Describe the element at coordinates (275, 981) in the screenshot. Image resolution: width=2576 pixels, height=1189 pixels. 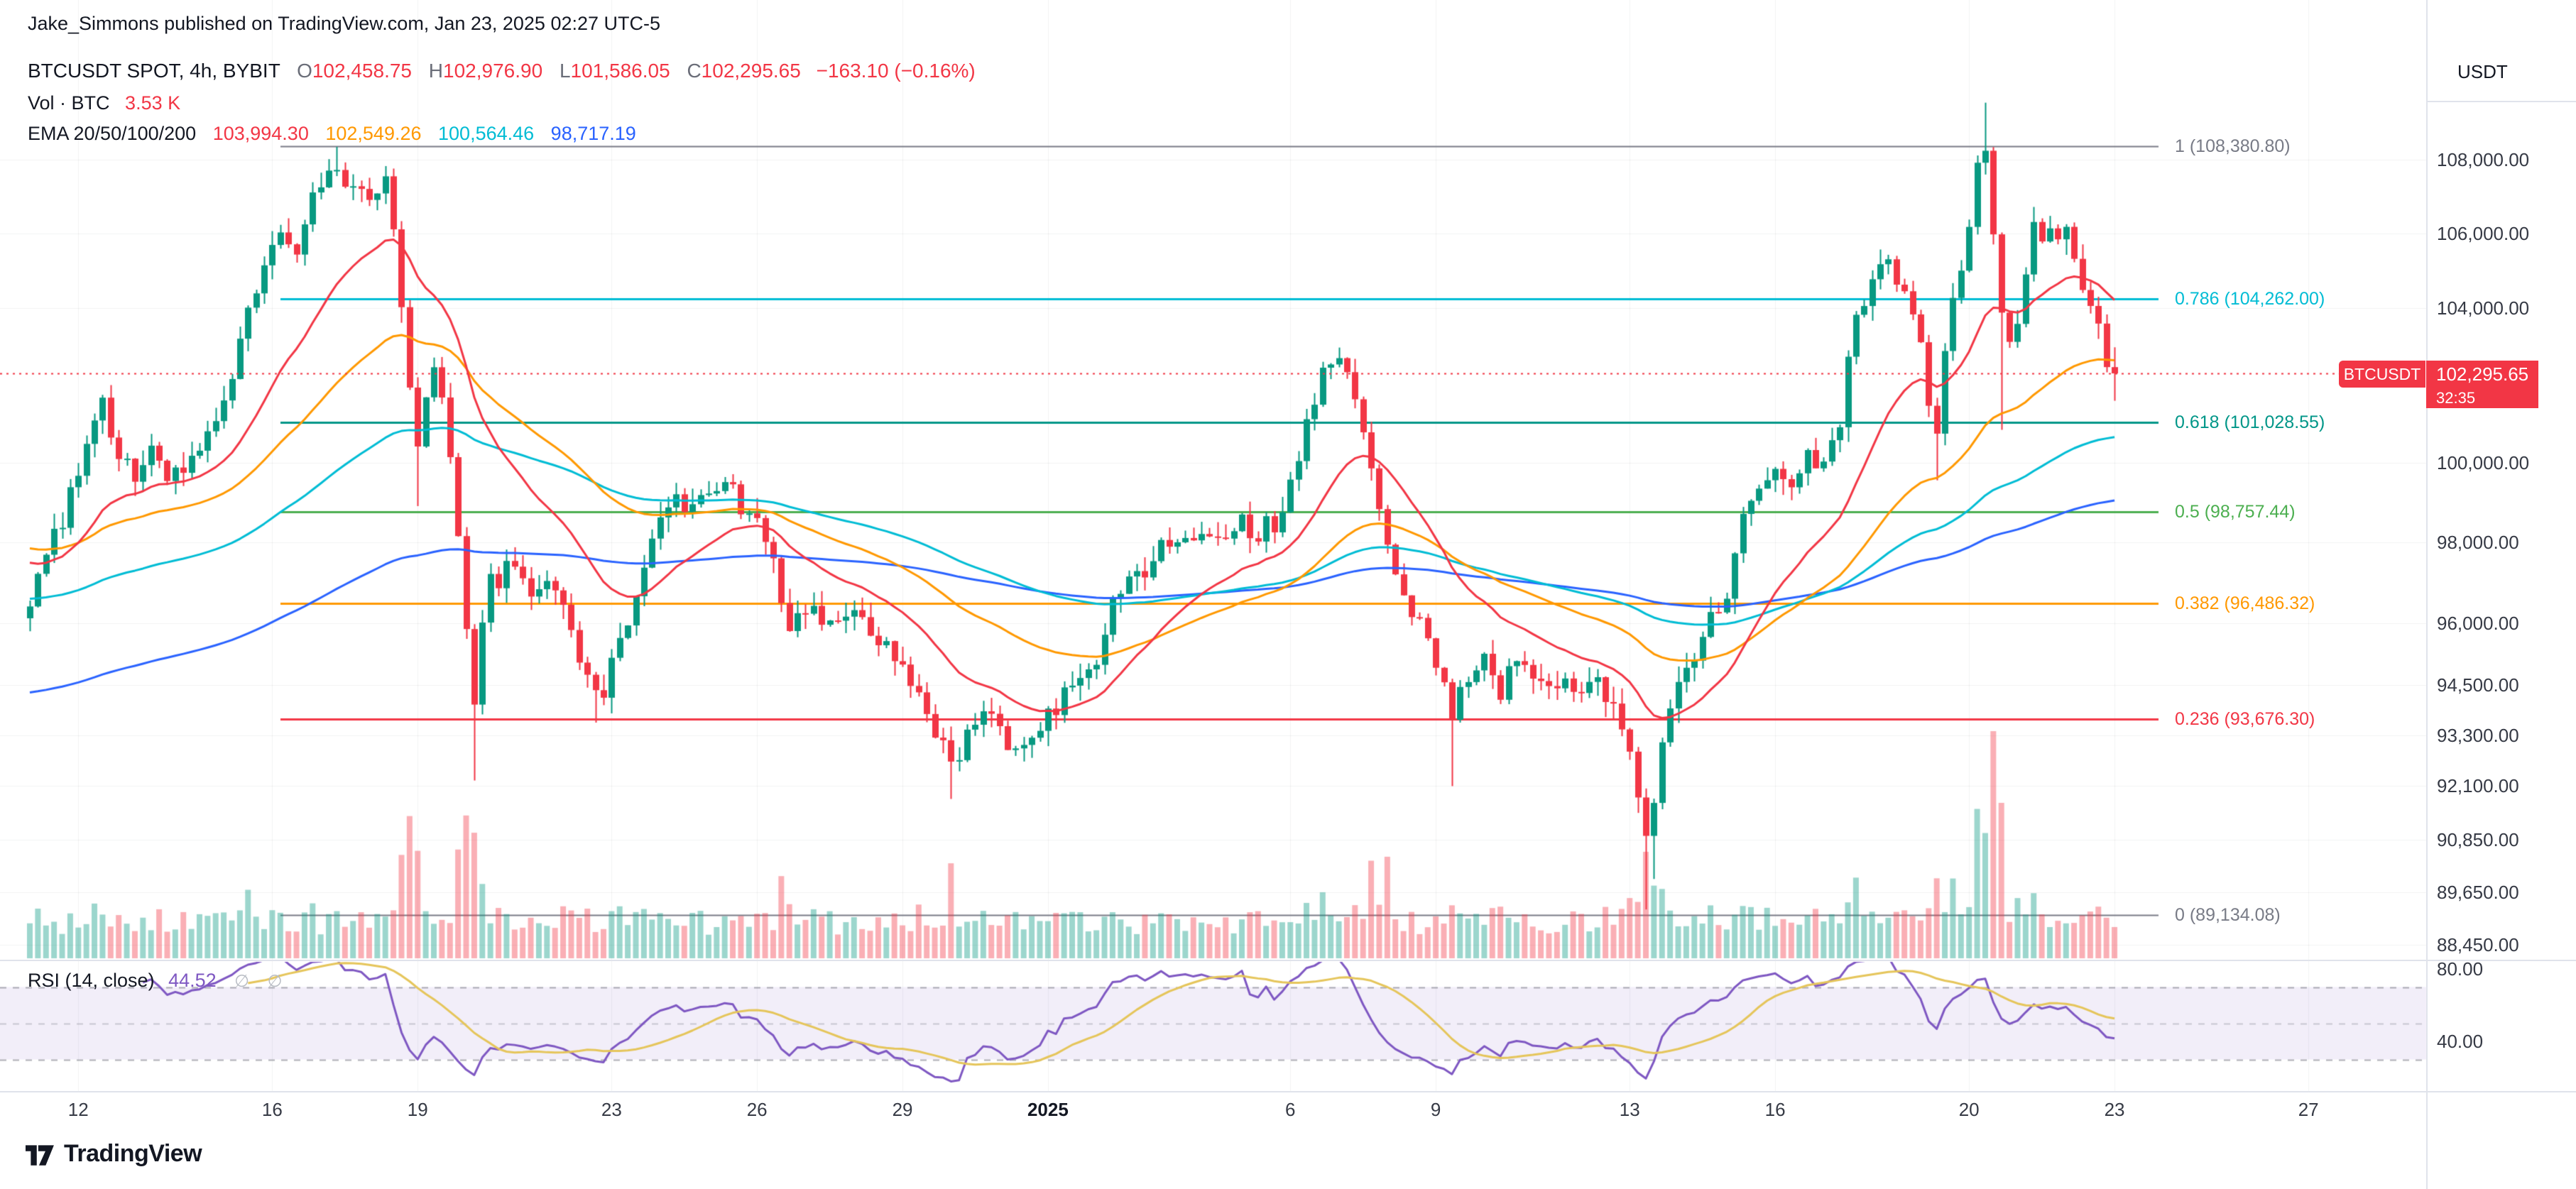
I see `more-icon: ∅` at that location.